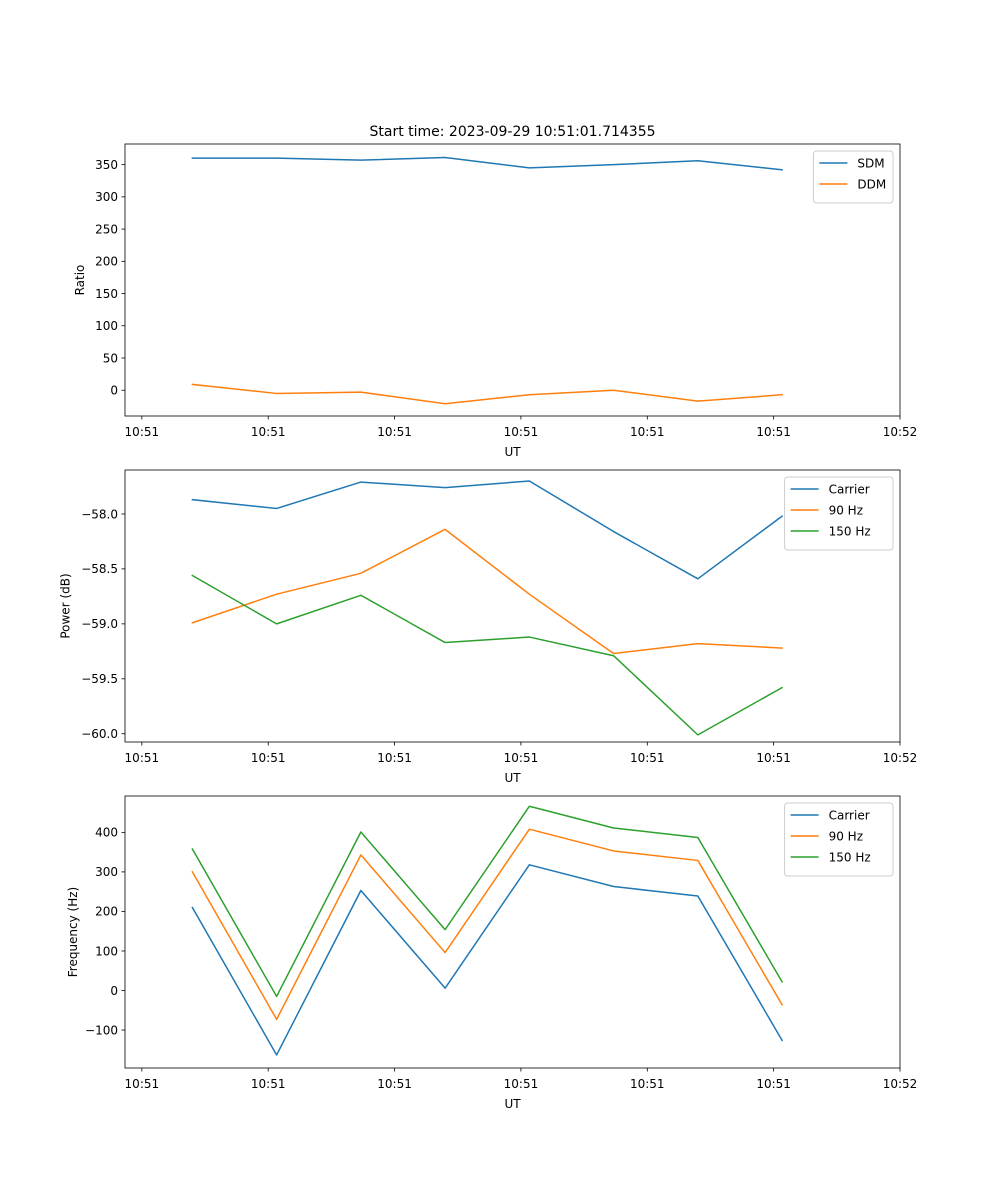 This screenshot has width=1000, height=1200. I want to click on y-tick-label: −100, so click(101, 1030).